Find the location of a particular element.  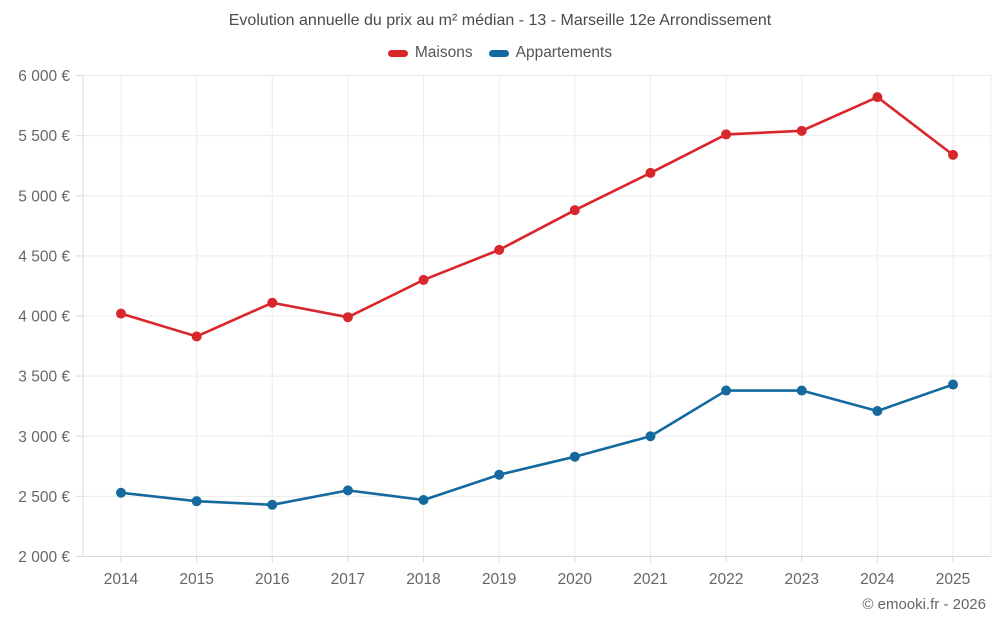

x-axis-label: 2018 is located at coordinates (423, 579).